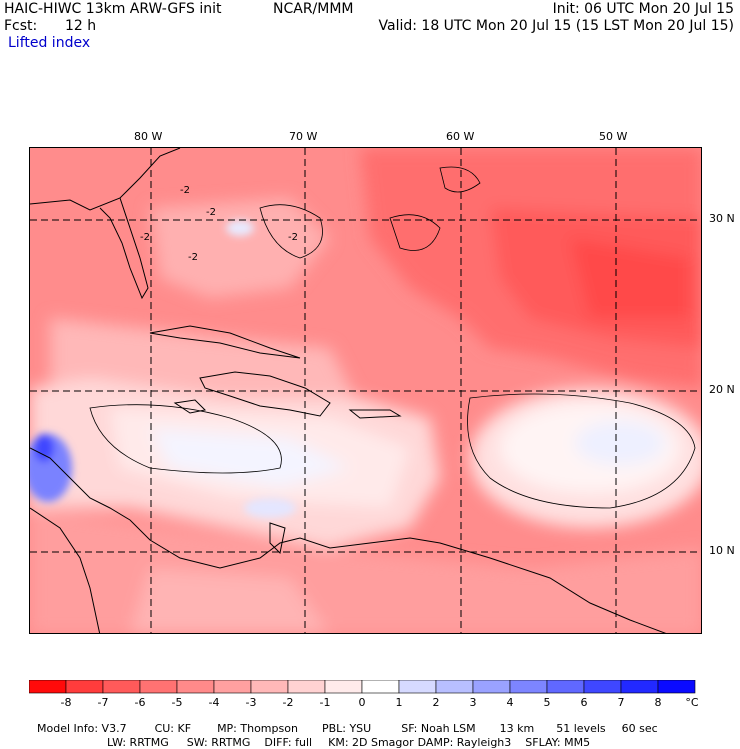  I want to click on forecast-label: Fcst:, so click(21, 26).